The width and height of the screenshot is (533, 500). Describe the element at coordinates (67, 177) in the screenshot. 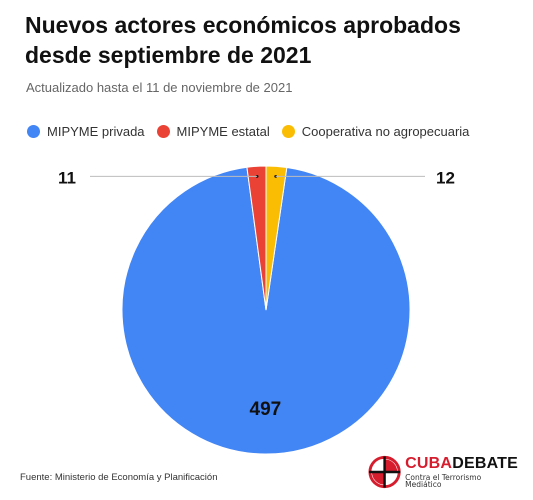

I see `data-label-1: 11` at that location.